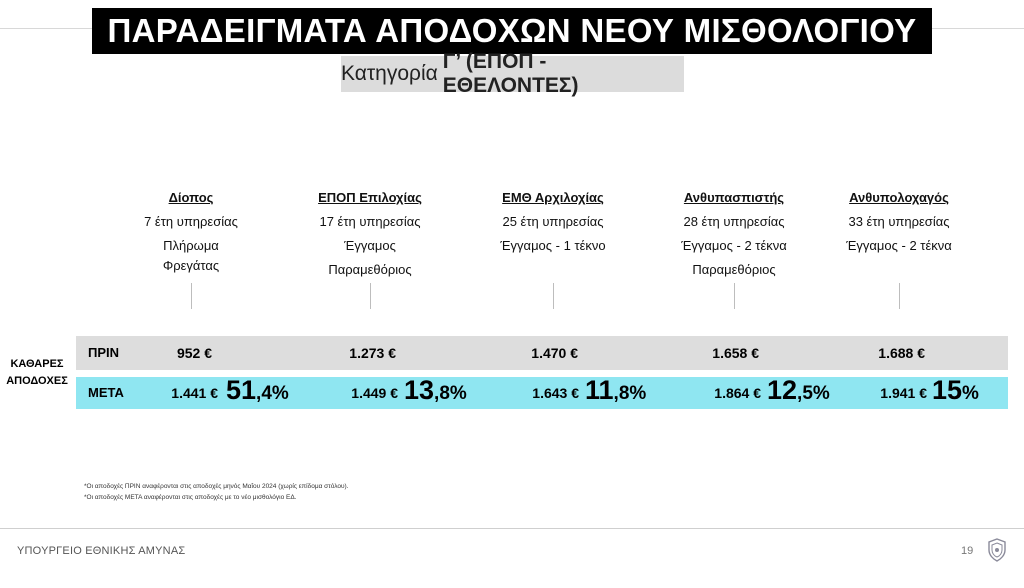  I want to click on rank-label: Ανθυπασπιστής, so click(734, 197).